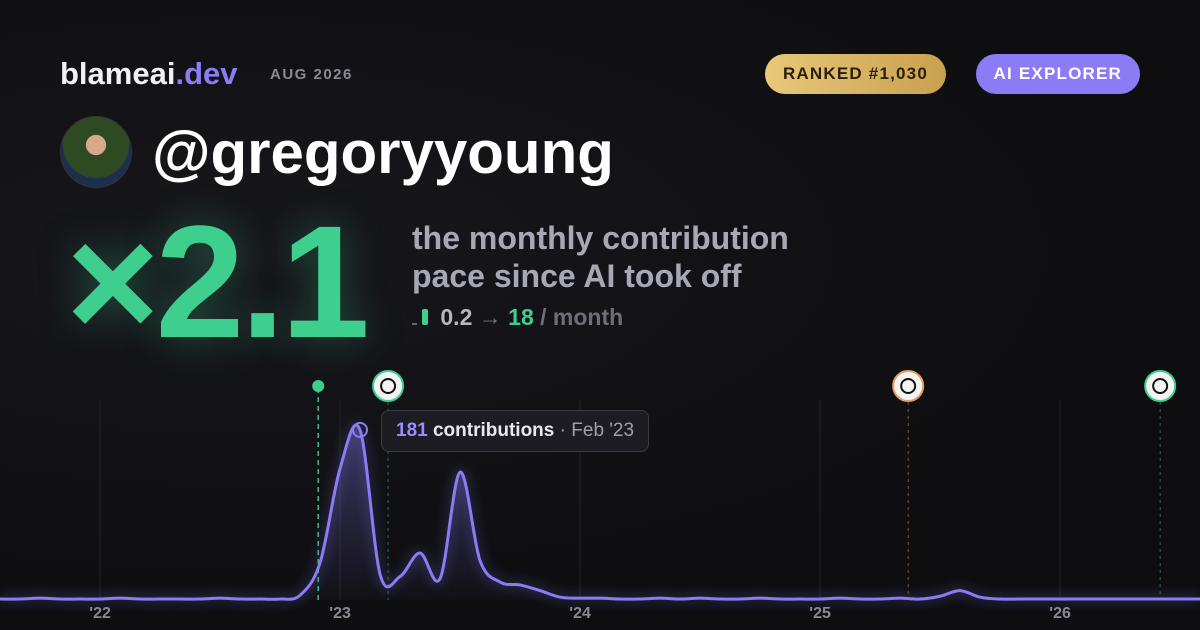 This screenshot has height=630, width=1200. Describe the element at coordinates (600, 238) in the screenshot. I see `headline: the monthly contribution` at that location.